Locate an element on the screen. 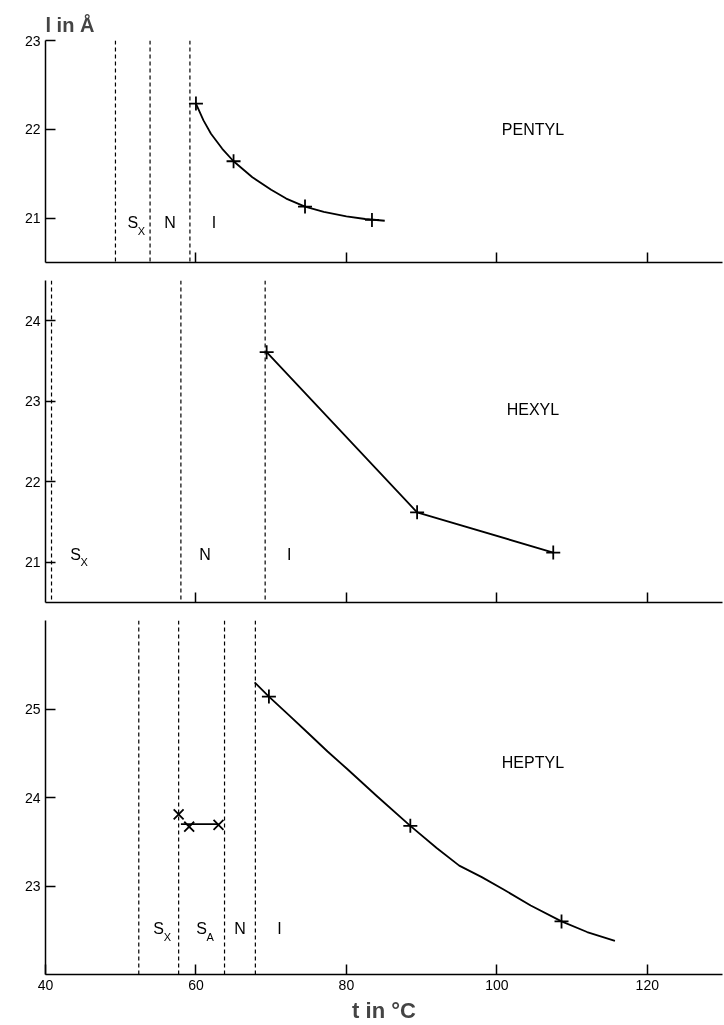  x-tick-label: 80 is located at coordinates (346, 984).